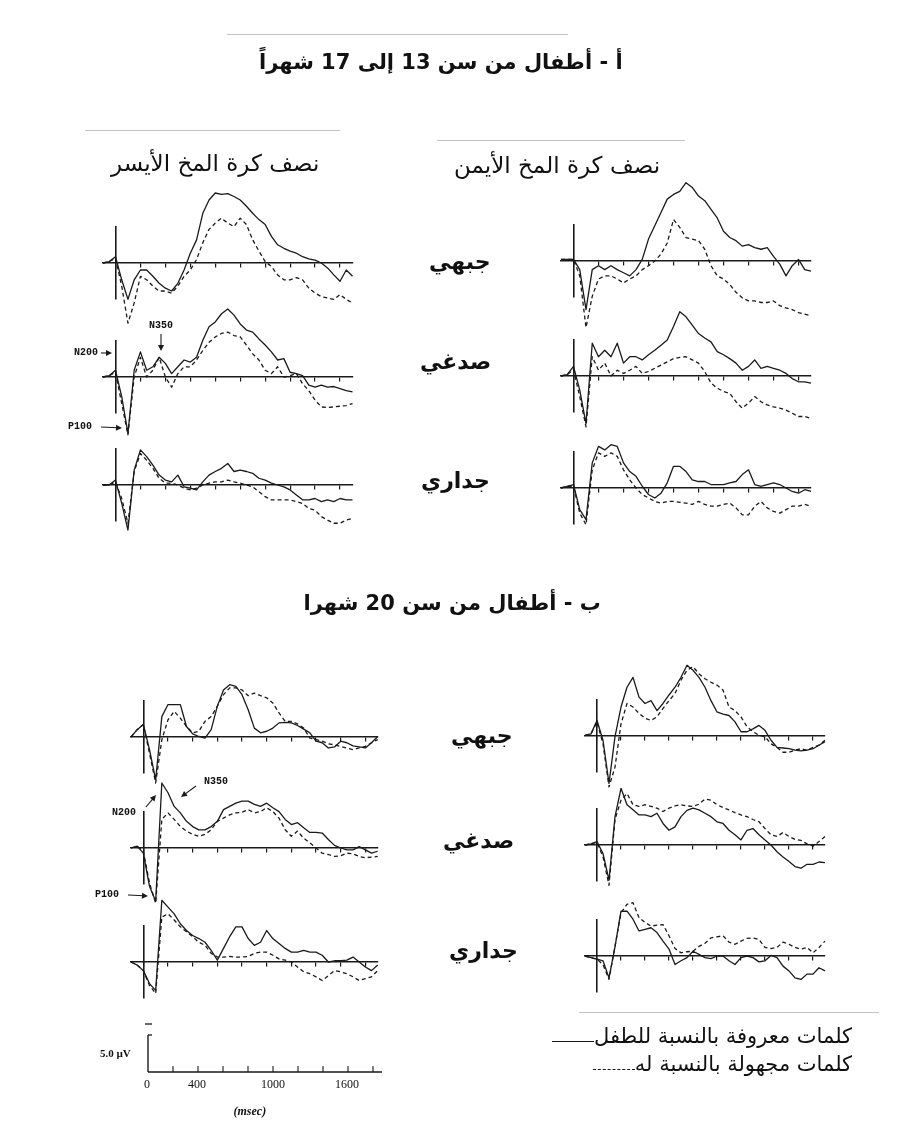 The width and height of the screenshot is (903, 1144). What do you see at coordinates (147, 1084) in the screenshot?
I see `text: 0` at bounding box center [147, 1084].